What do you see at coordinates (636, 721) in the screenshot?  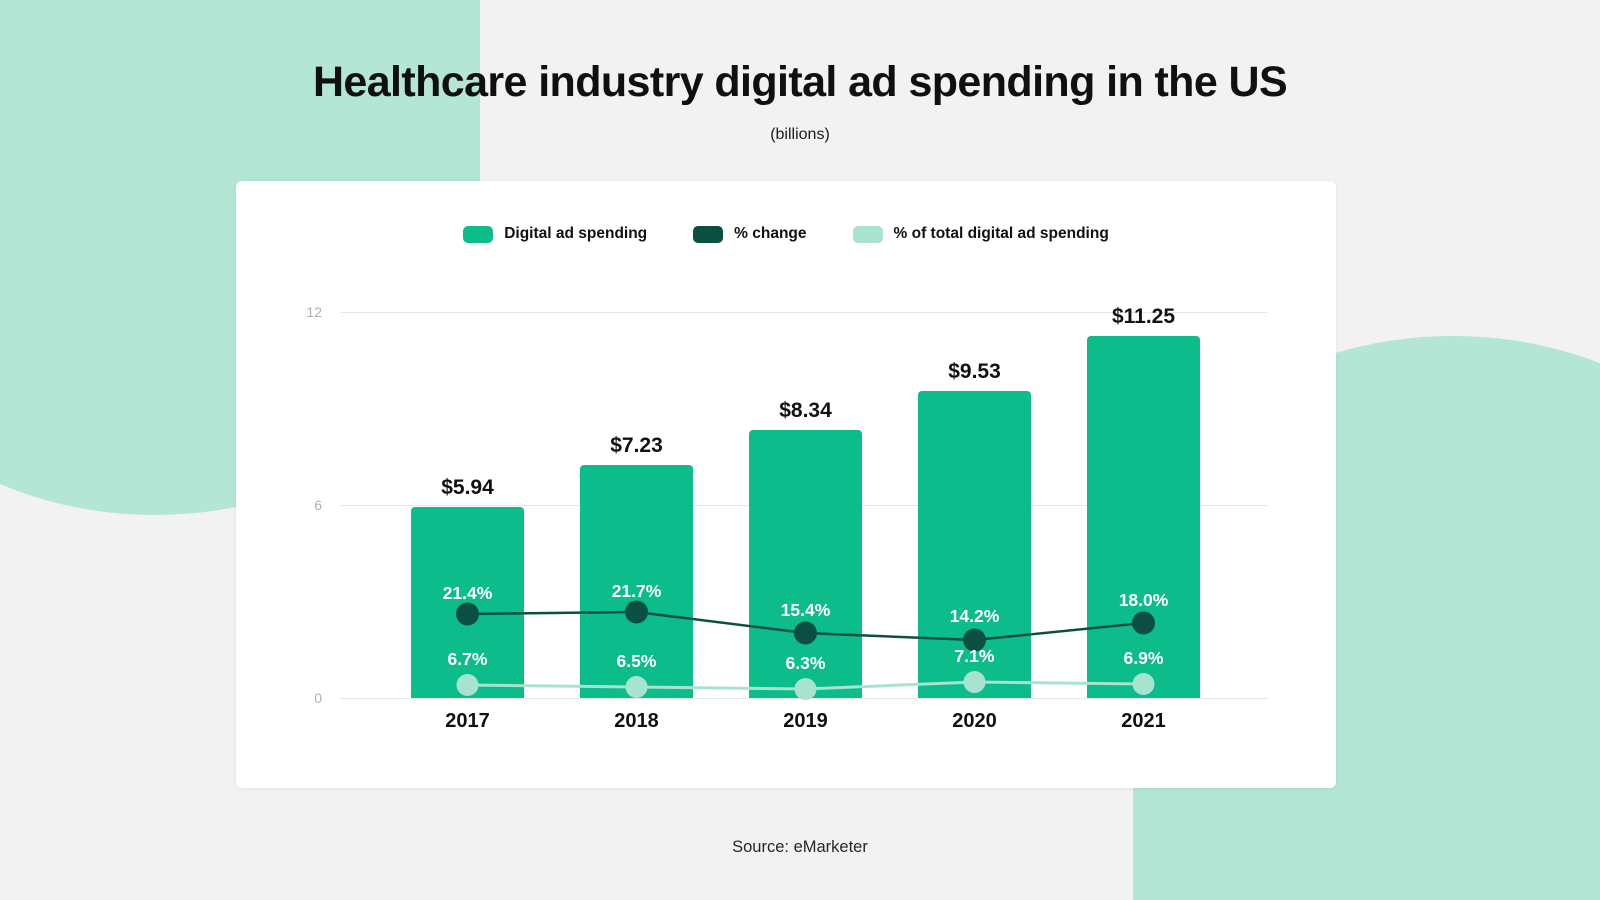 I see `x-axis-tick-2018: 2018` at bounding box center [636, 721].